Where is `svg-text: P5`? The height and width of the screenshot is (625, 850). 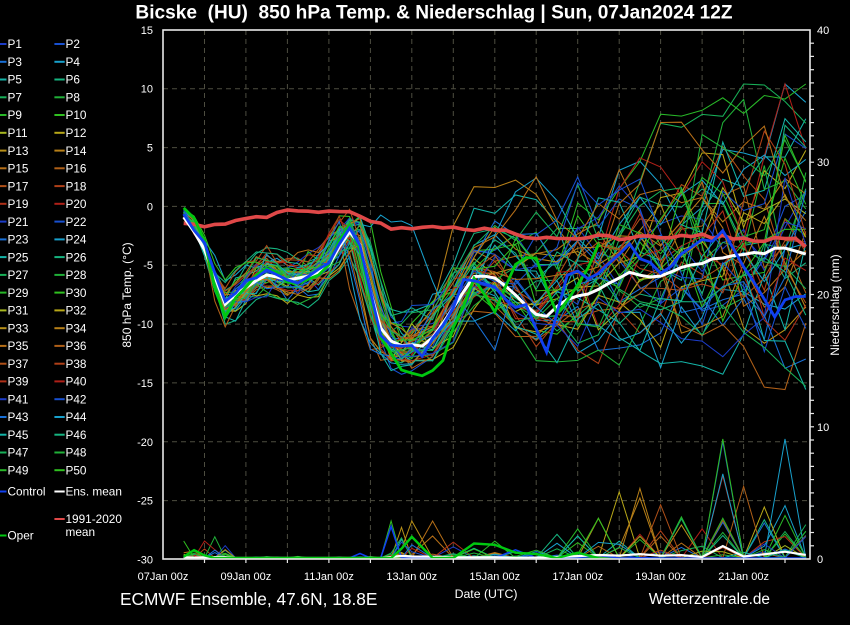
svg-text: P5 is located at coordinates (15, 80).